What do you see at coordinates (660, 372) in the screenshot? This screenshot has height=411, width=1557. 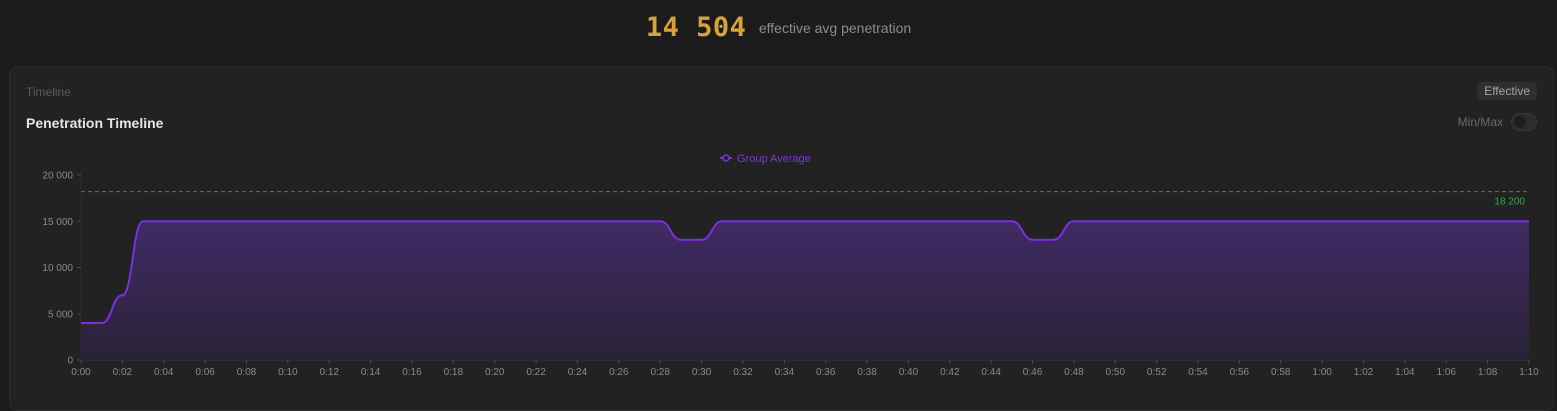 I see `x-tick-label: 0:28` at bounding box center [660, 372].